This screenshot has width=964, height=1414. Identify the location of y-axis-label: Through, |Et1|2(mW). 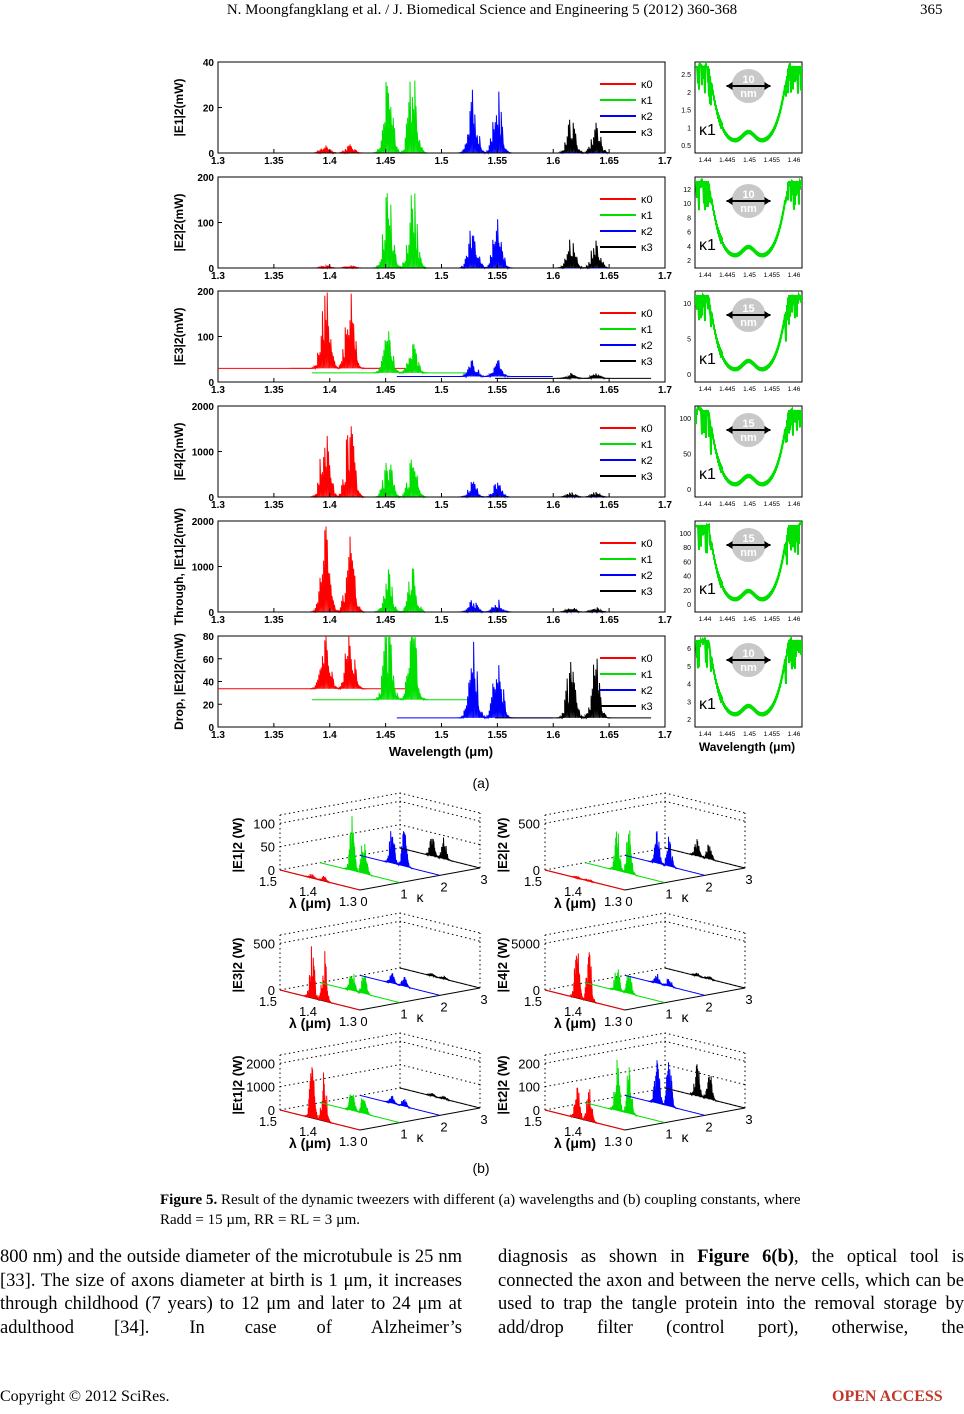
(179, 566).